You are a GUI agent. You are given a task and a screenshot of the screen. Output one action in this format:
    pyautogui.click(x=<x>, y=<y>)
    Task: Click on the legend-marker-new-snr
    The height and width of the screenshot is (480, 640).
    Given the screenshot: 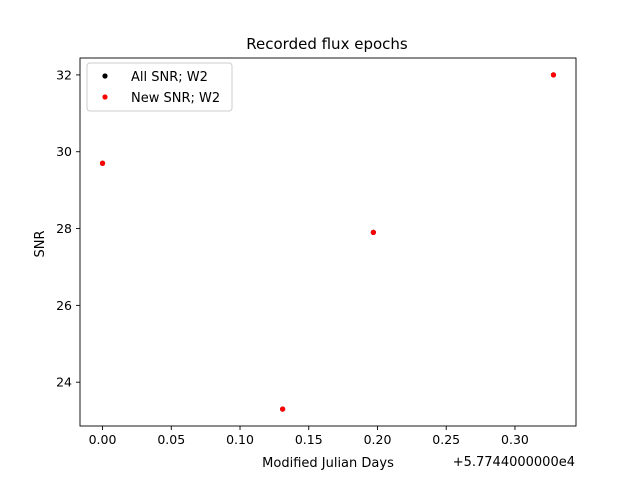 What is the action you would take?
    pyautogui.click(x=105, y=97)
    